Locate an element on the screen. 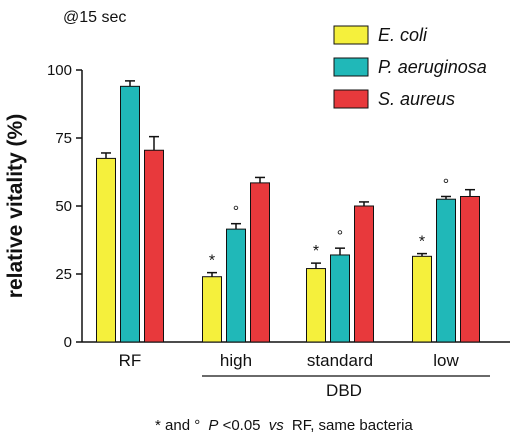 The image size is (525, 440). legend-label: P. aeruginosa is located at coordinates (432, 67).